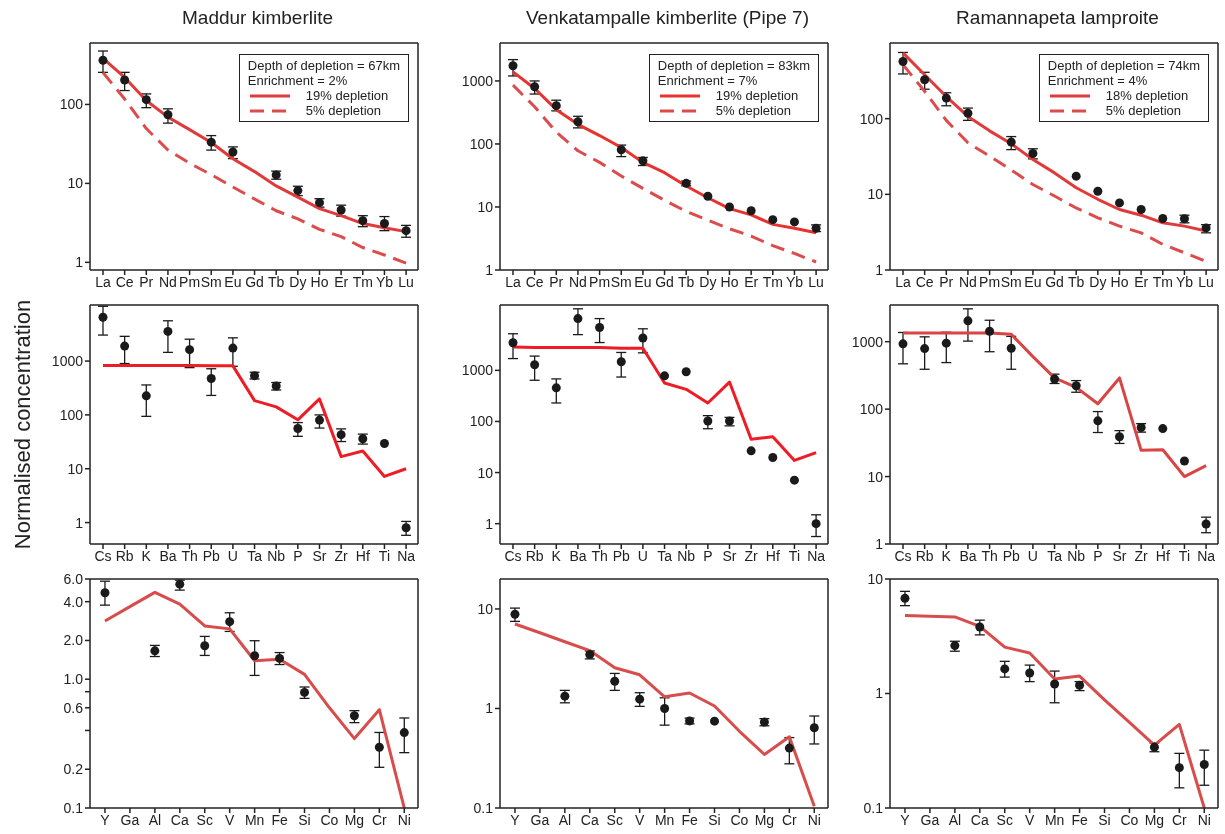  I want to click on x-tick-label: Tm, so click(1162, 281).